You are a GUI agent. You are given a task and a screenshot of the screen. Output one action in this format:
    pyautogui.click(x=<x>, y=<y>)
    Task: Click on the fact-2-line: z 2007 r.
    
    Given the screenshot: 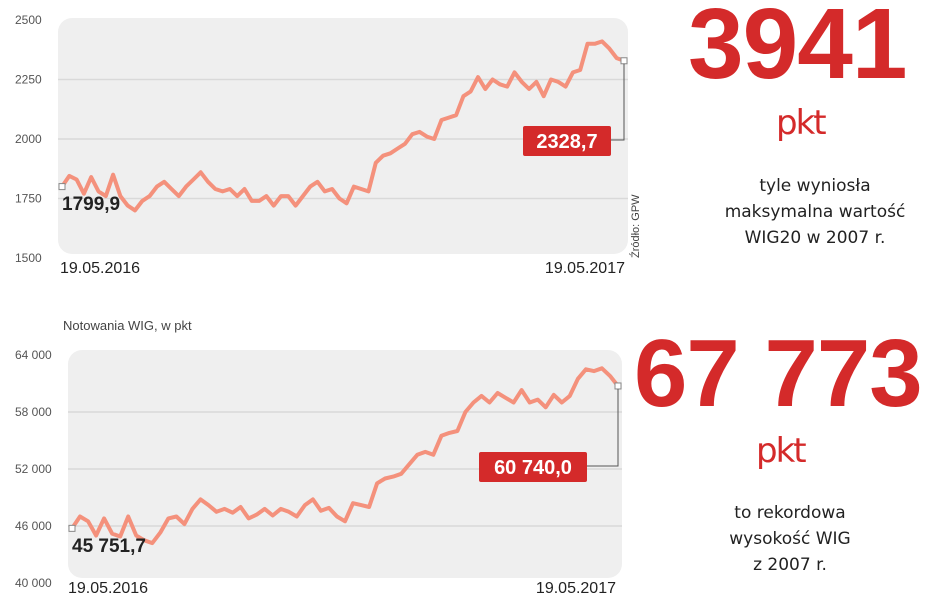 What is the action you would take?
    pyautogui.click(x=790, y=565)
    